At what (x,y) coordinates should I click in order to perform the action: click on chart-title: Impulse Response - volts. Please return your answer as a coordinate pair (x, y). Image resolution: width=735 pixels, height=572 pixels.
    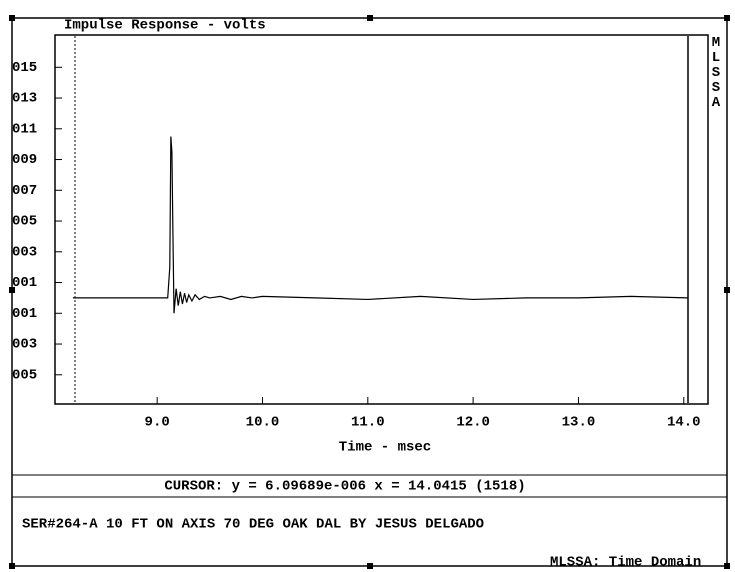
    Looking at the image, I should click on (165, 26).